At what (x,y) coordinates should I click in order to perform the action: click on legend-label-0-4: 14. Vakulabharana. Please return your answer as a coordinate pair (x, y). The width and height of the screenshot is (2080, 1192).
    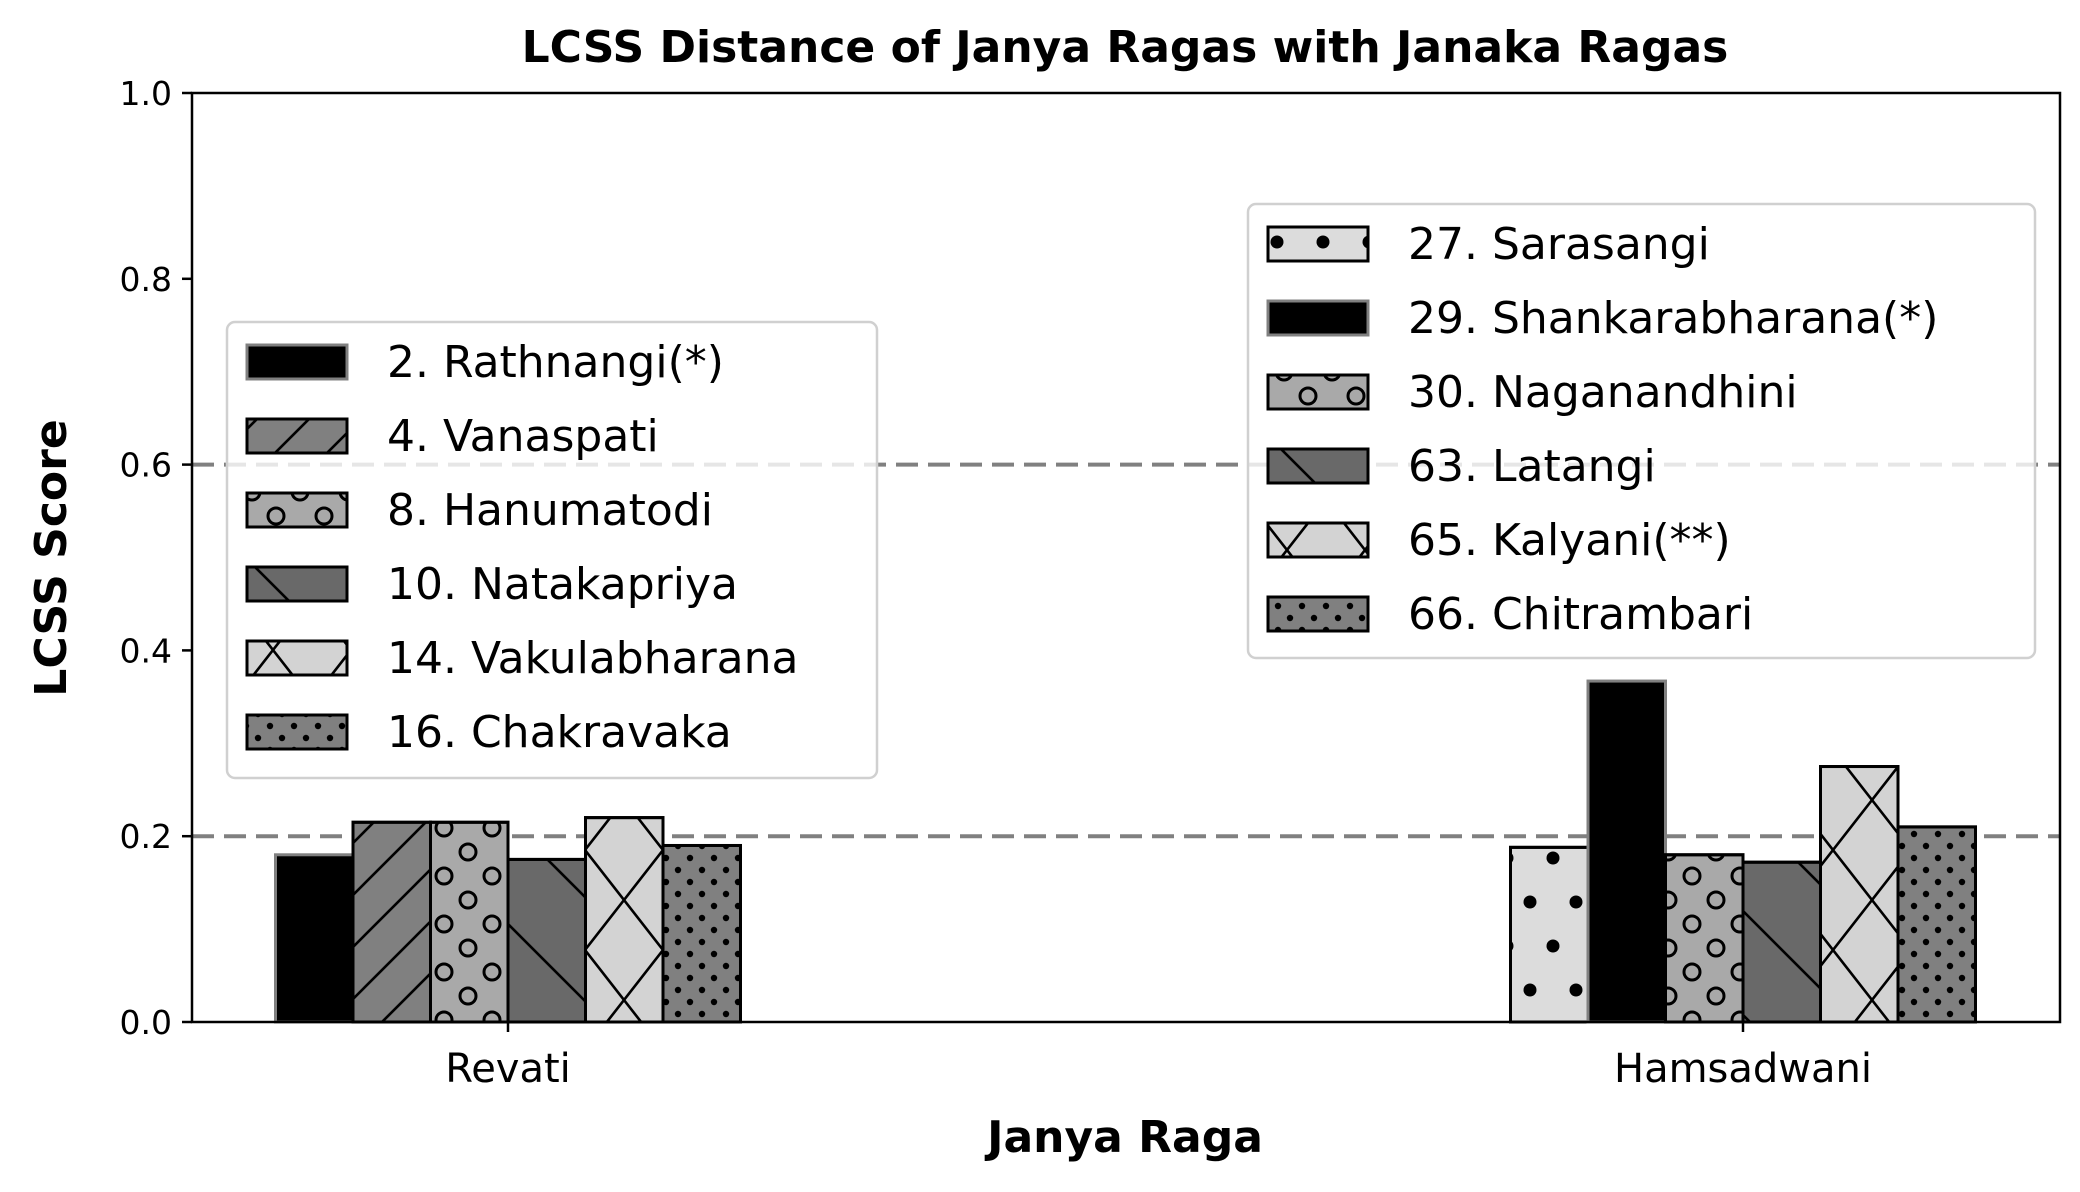
    Looking at the image, I should click on (593, 658).